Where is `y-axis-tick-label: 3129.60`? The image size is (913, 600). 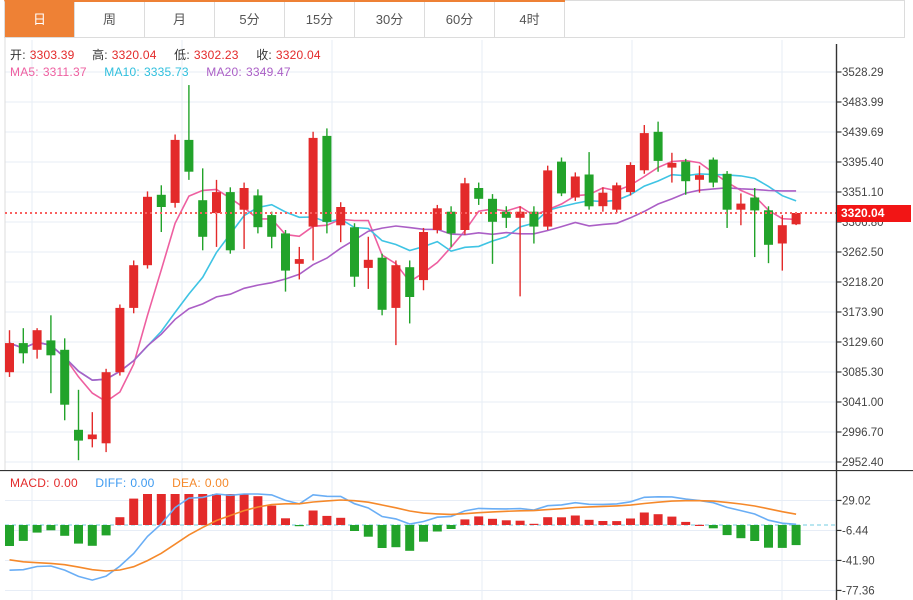
y-axis-tick-label: 3129.60 is located at coordinates (863, 343).